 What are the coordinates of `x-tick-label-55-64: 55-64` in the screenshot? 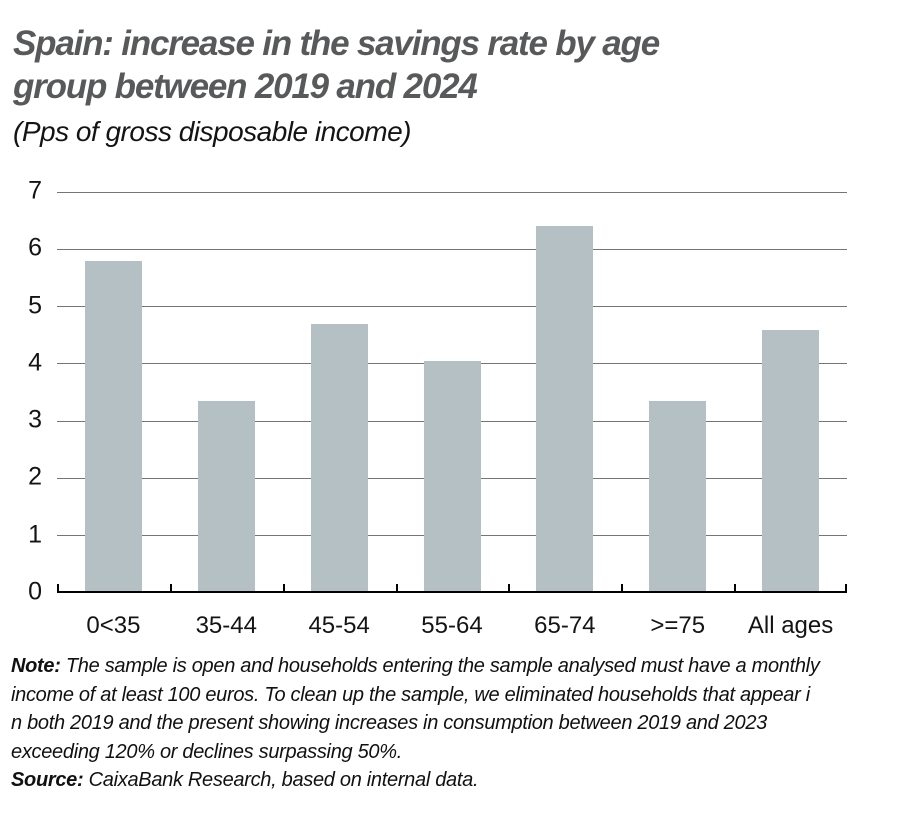 It's located at (452, 625).